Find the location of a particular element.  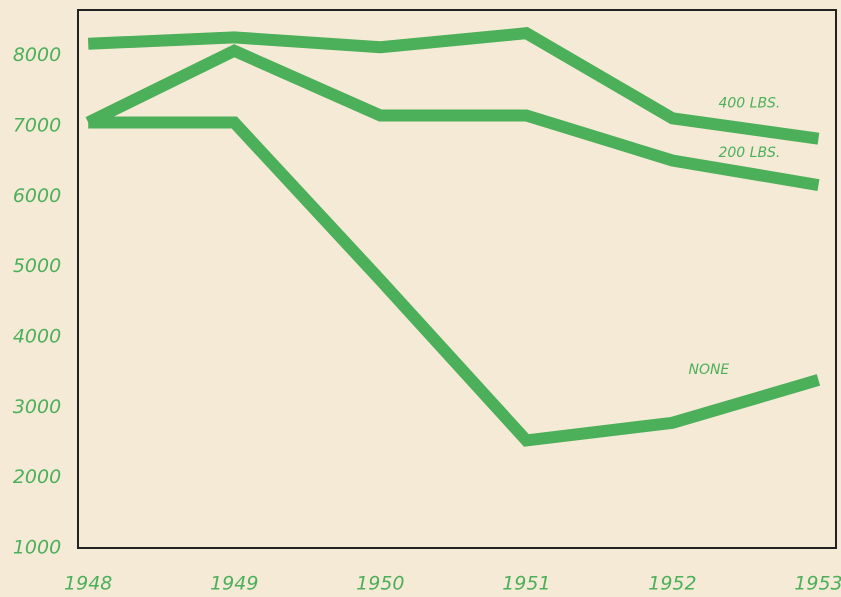

y-tick-label: 7000 is located at coordinates (37, 126).